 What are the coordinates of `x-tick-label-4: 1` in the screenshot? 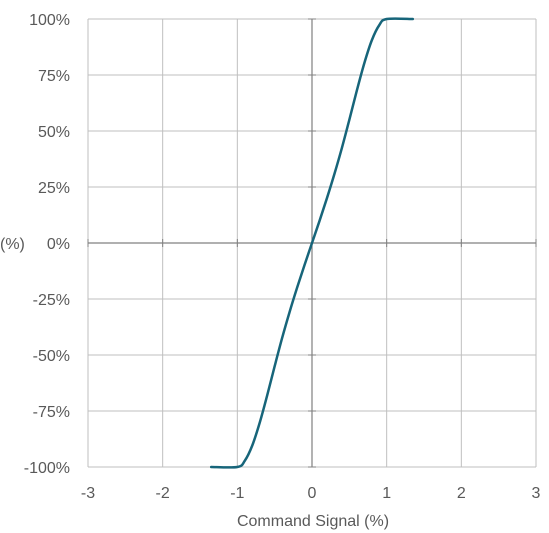 It's located at (386, 493).